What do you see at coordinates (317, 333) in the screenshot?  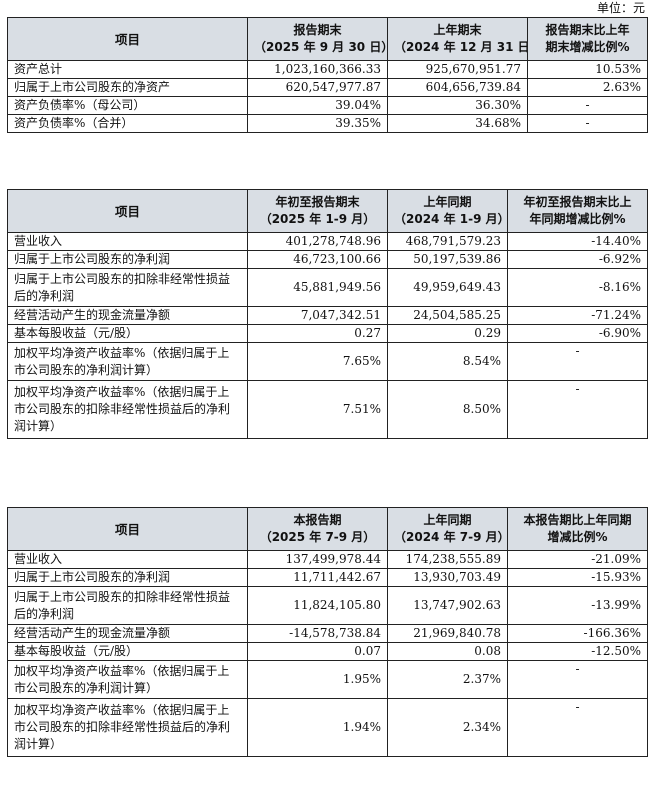 I see `cell-value: 0.27` at bounding box center [317, 333].